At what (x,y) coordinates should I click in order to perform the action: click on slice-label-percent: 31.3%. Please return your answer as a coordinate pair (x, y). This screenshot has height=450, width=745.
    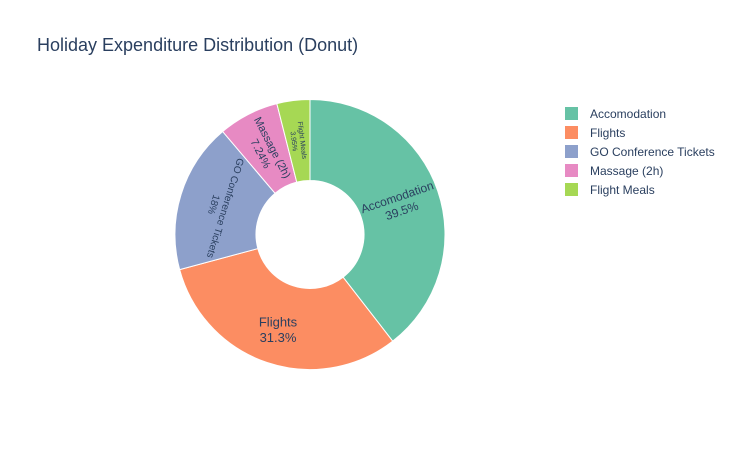
    Looking at the image, I should click on (278, 337).